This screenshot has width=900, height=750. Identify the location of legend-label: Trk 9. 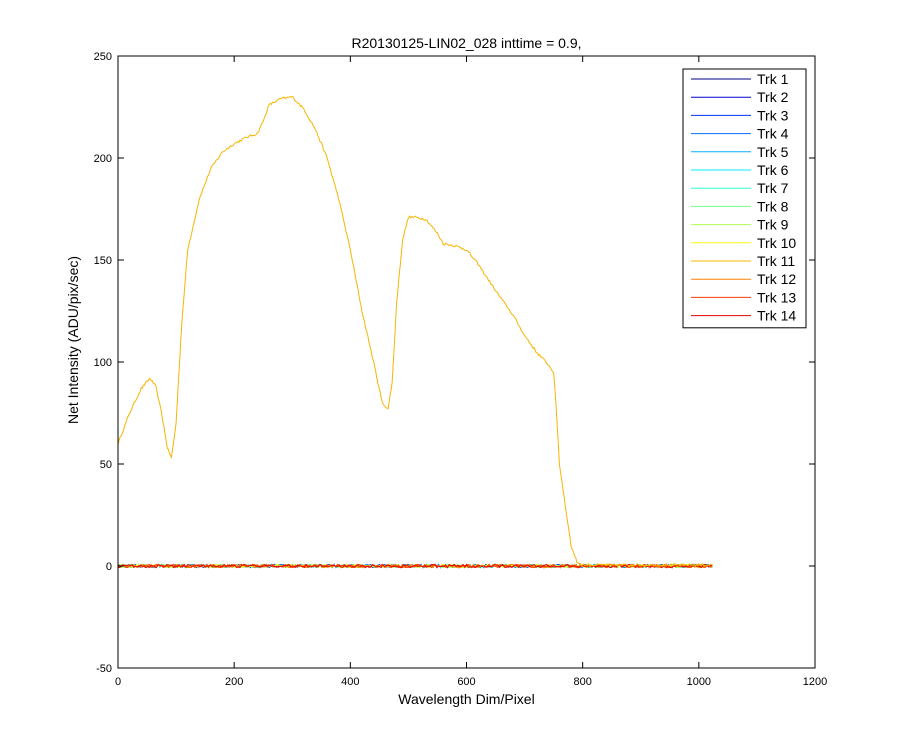
(773, 225).